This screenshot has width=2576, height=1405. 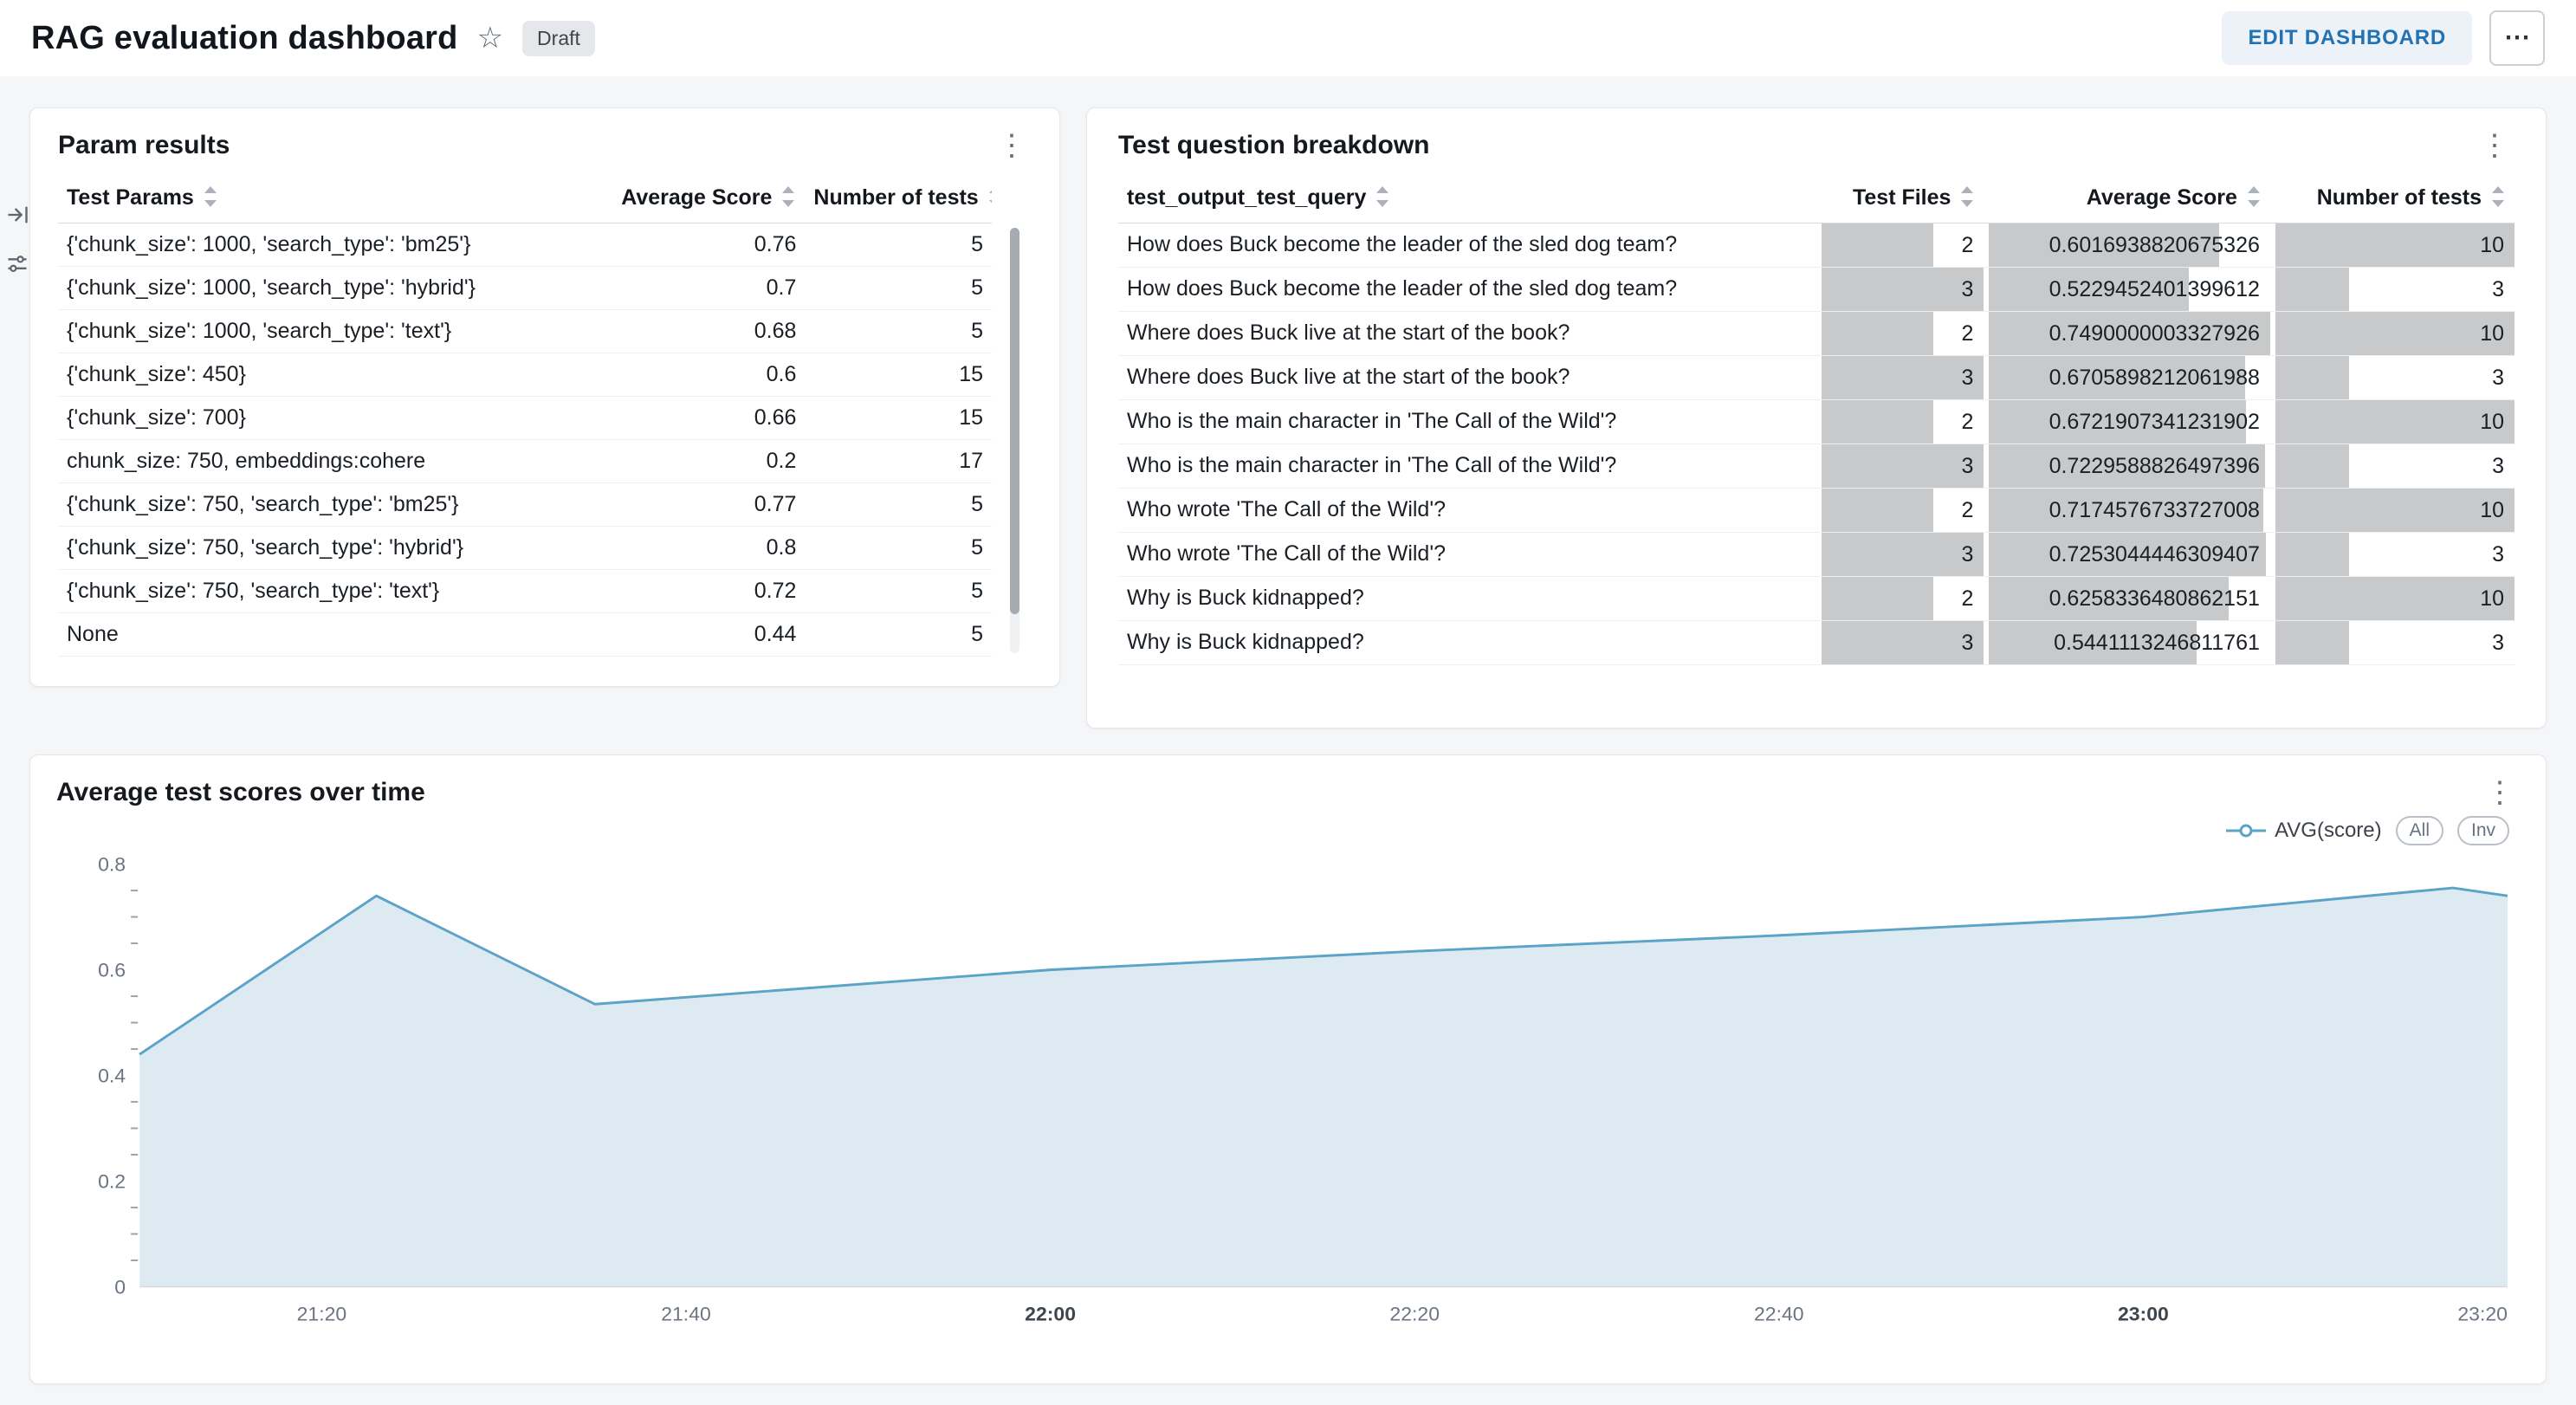 What do you see at coordinates (525, 375) in the screenshot?
I see `table-row: {'chunk_size': 450} 0.6 15` at bounding box center [525, 375].